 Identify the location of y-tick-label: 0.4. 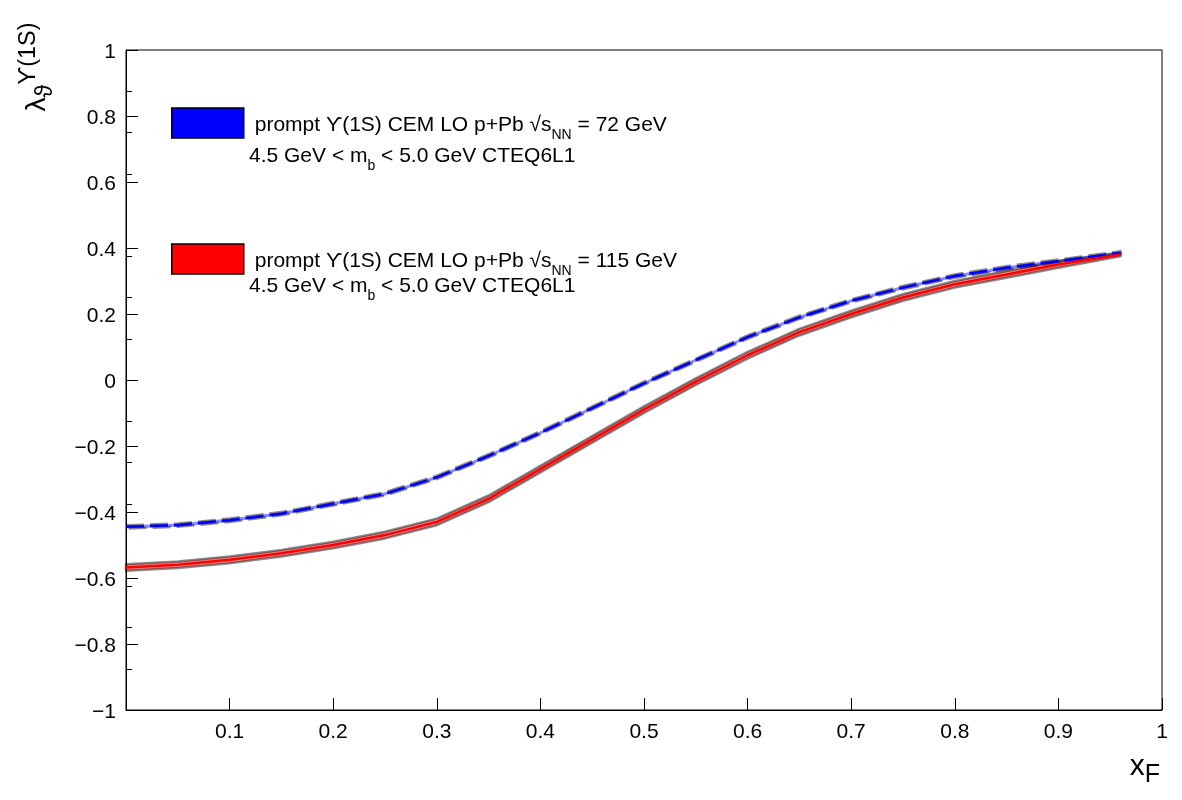
(101, 248).